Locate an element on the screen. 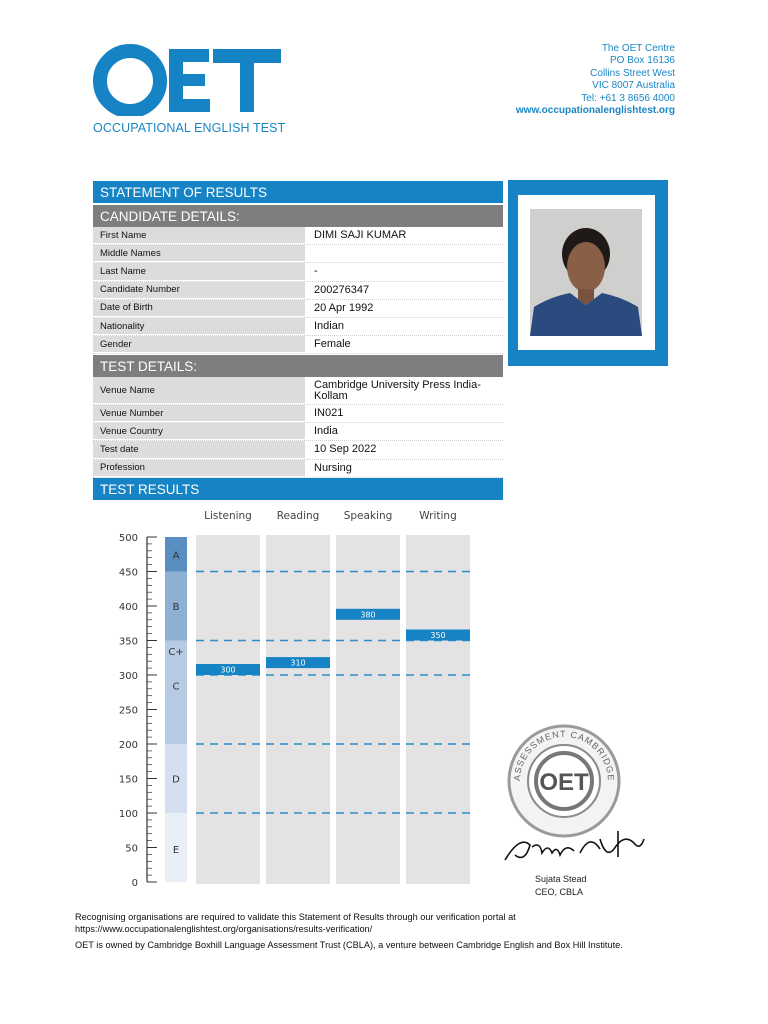 The height and width of the screenshot is (1024, 768). field-label: First Name is located at coordinates (199, 236).